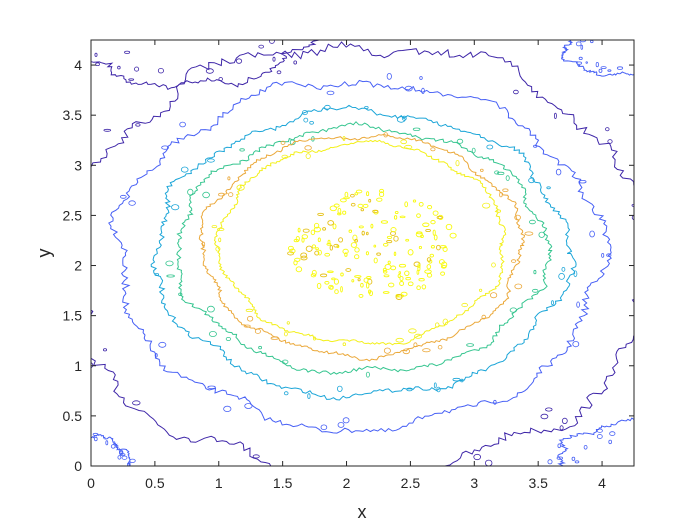 The image size is (700, 530). What do you see at coordinates (219, 483) in the screenshot?
I see `x-tick-label: 1` at bounding box center [219, 483].